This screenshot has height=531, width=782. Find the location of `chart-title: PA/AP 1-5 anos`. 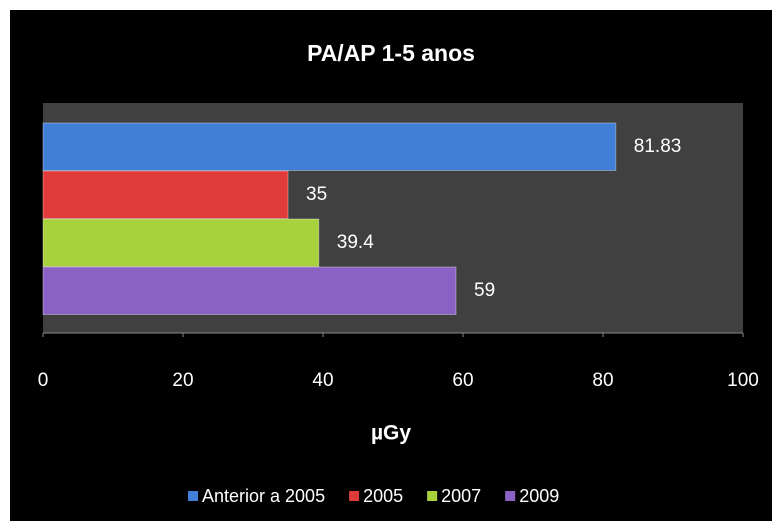

chart-title: PA/AP 1-5 anos is located at coordinates (391, 53).